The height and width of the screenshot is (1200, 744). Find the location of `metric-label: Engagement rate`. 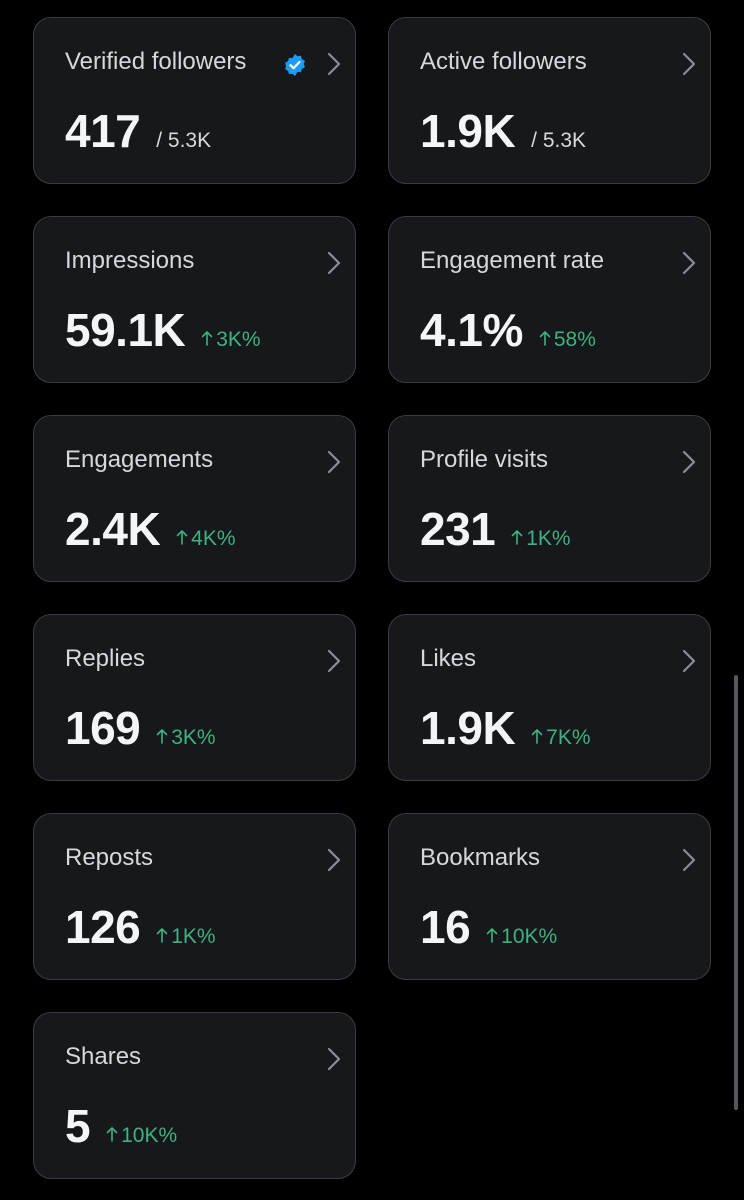

metric-label: Engagement rate is located at coordinates (512, 260).